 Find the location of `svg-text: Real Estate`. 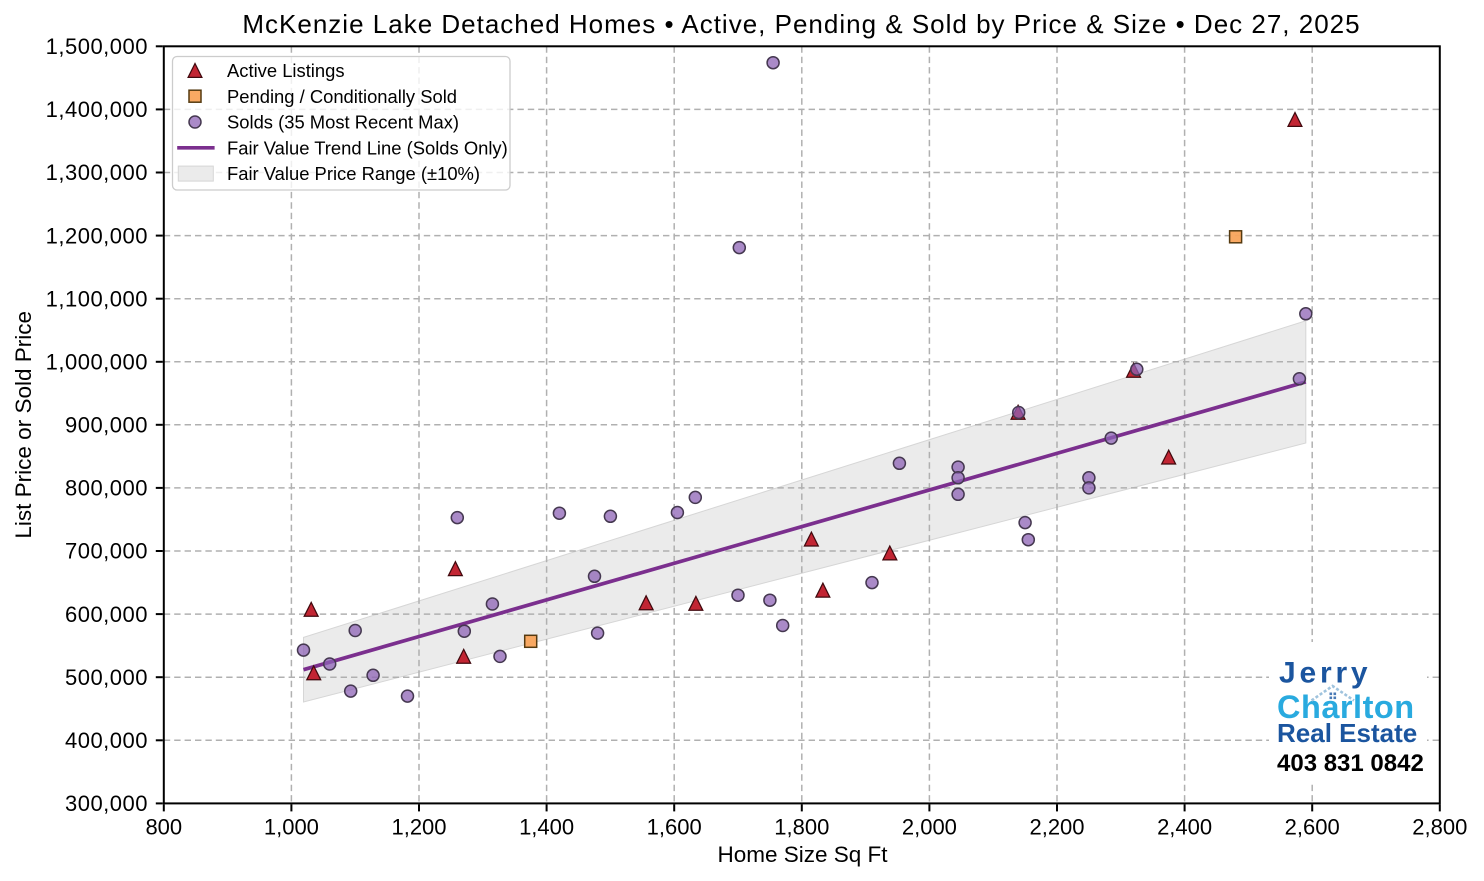

svg-text: Real Estate is located at coordinates (1347, 733).